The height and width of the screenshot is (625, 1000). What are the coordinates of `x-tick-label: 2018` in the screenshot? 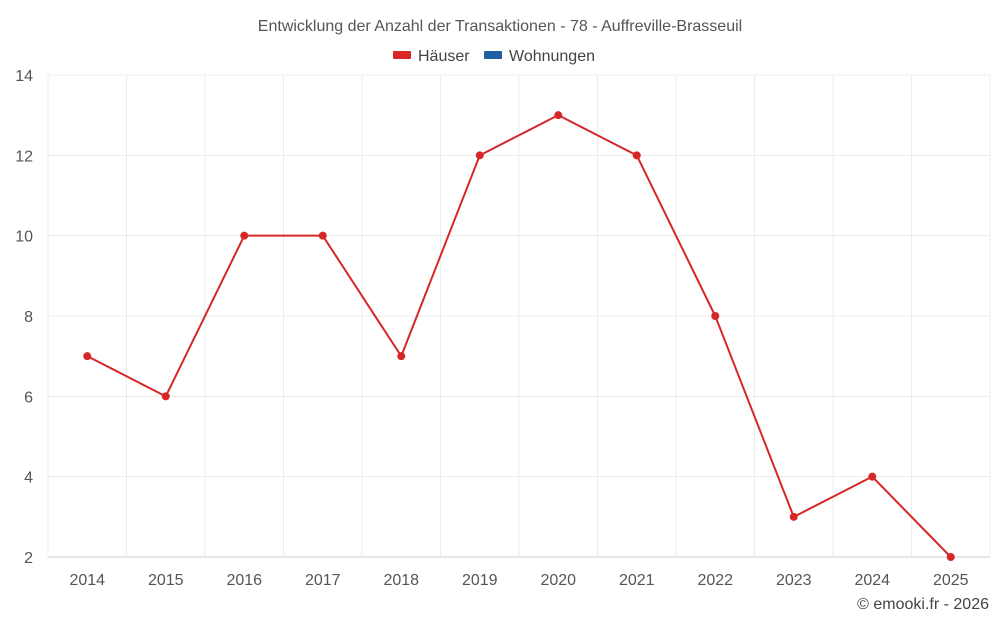 It's located at (401, 580).